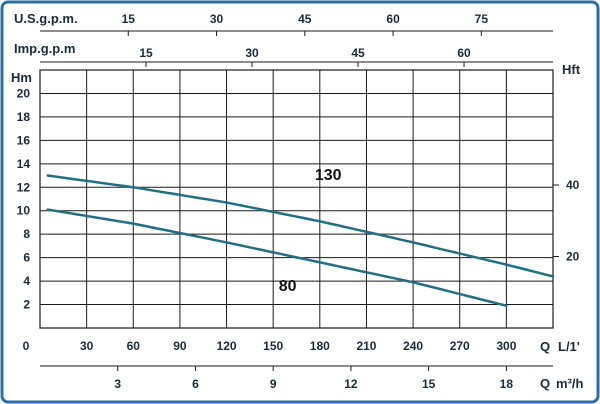  What do you see at coordinates (358, 53) in the screenshot?
I see `imp-gpm-tick-label: 45` at bounding box center [358, 53].